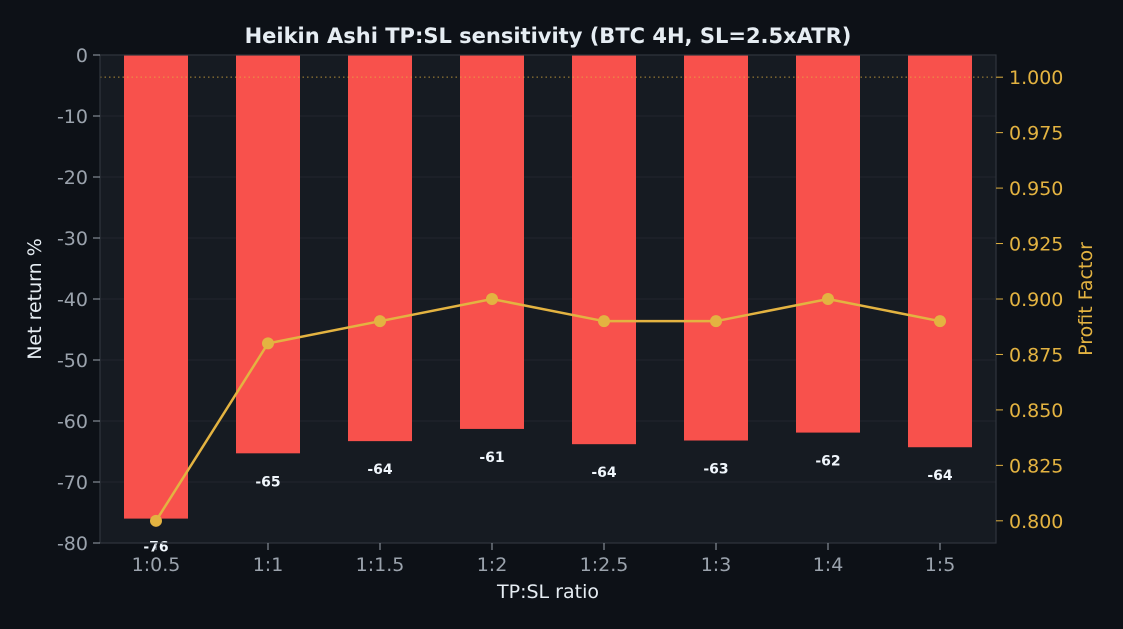 This screenshot has width=1123, height=629. What do you see at coordinates (380, 565) in the screenshot?
I see `x-tick-label: 1:1.5` at bounding box center [380, 565].